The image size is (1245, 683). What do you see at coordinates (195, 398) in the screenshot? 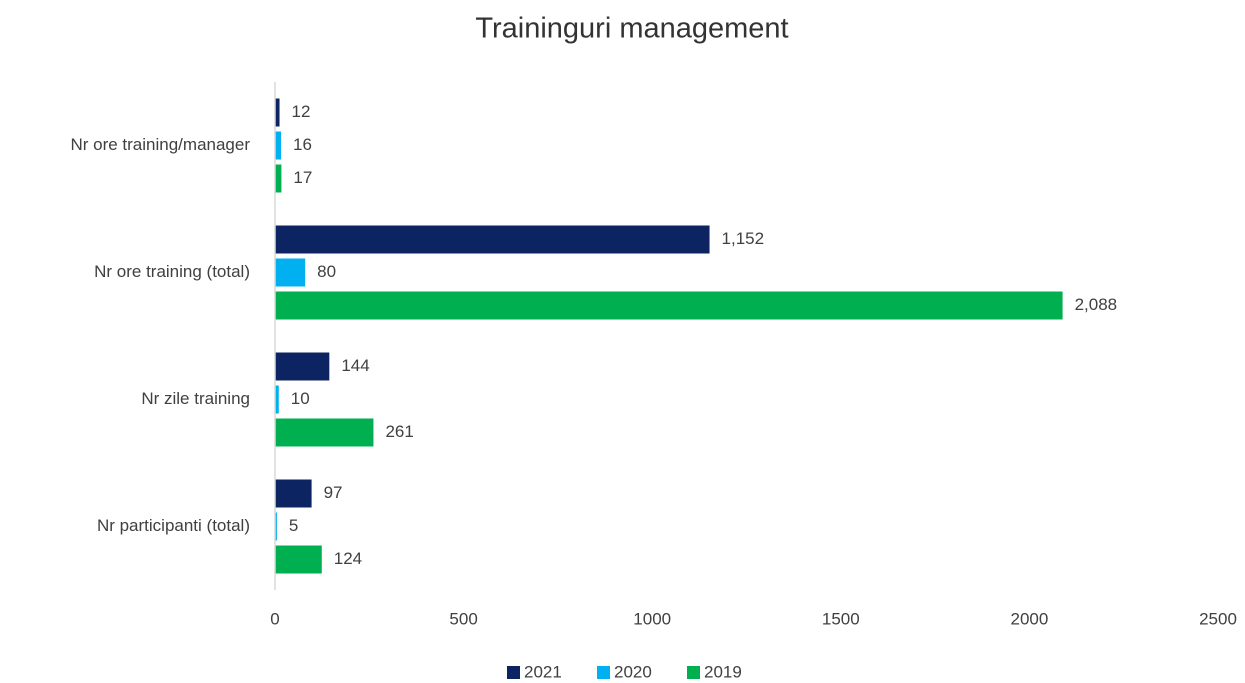
I see `y-tick-label: Nr zile training` at bounding box center [195, 398].